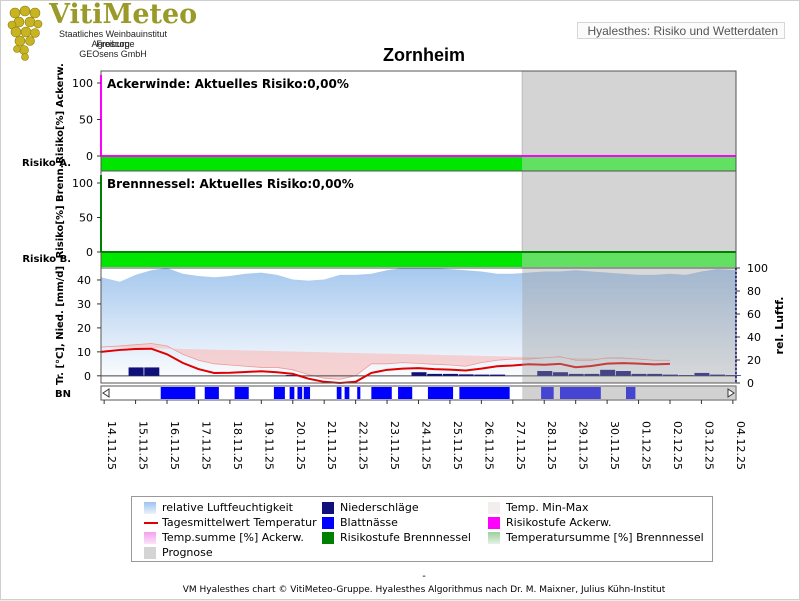 The height and width of the screenshot is (601, 800). I want to click on scroll-right-icon, so click(731, 393).